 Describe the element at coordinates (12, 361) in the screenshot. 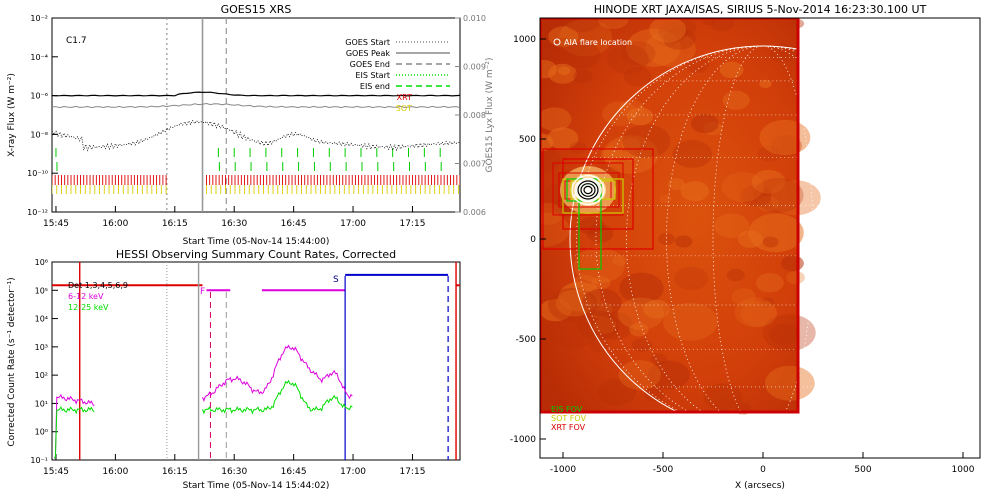

I see `hessi-y-axis-label: Corrected Count Rate (s⁻¹ detector⁻¹)` at that location.